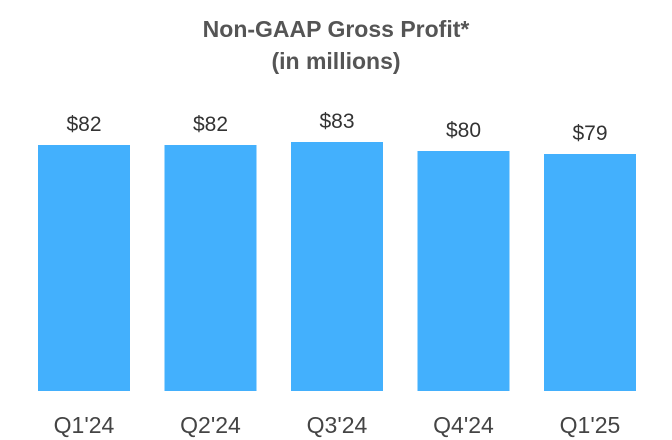  I want to click on x-tick-label: Q1'25, so click(590, 425).